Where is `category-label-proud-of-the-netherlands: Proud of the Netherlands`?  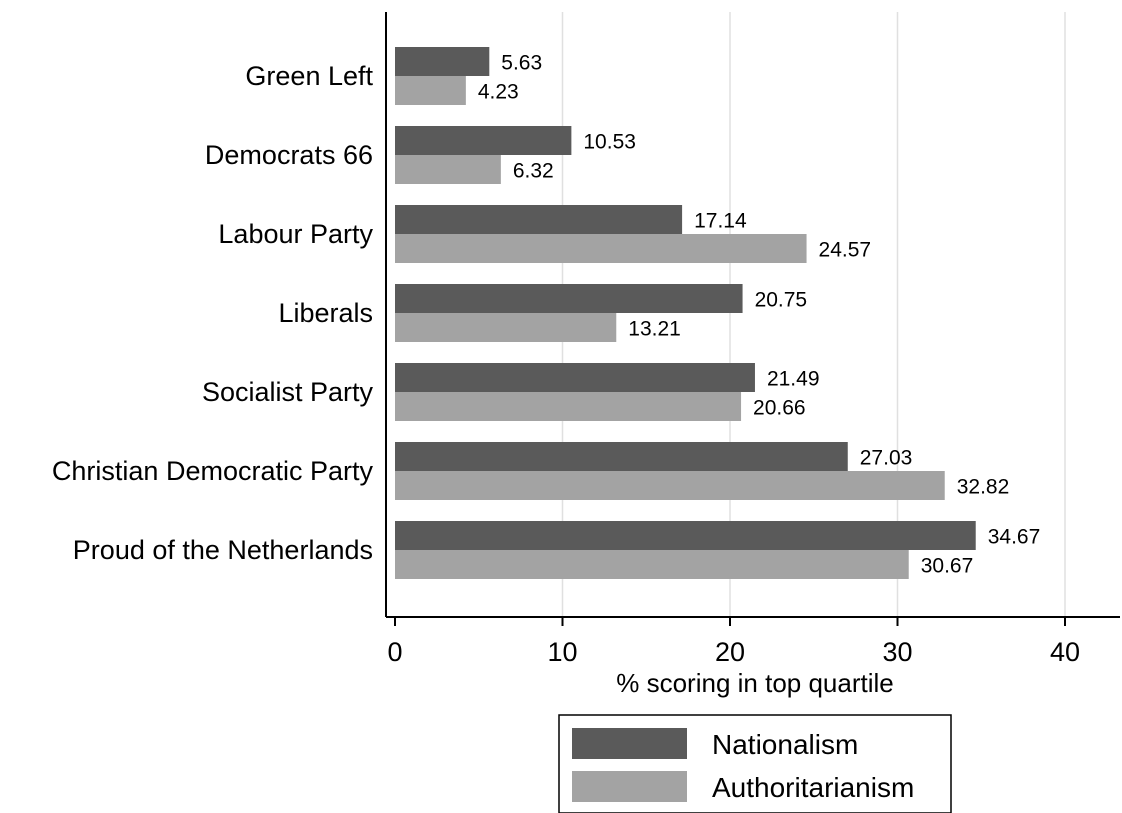 category-label-proud-of-the-netherlands: Proud of the Netherlands is located at coordinates (223, 550).